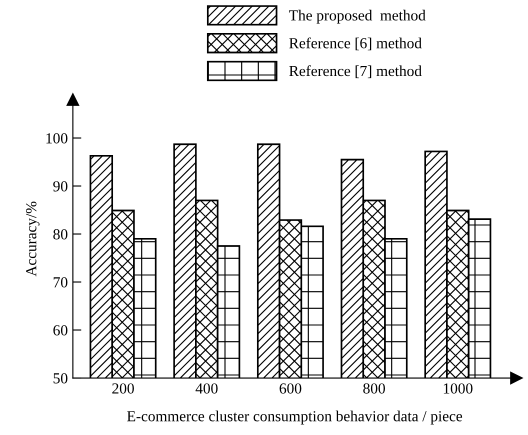 This screenshot has height=435, width=528. What do you see at coordinates (355, 71) in the screenshot?
I see `legend-label: Reference [7] method` at bounding box center [355, 71].